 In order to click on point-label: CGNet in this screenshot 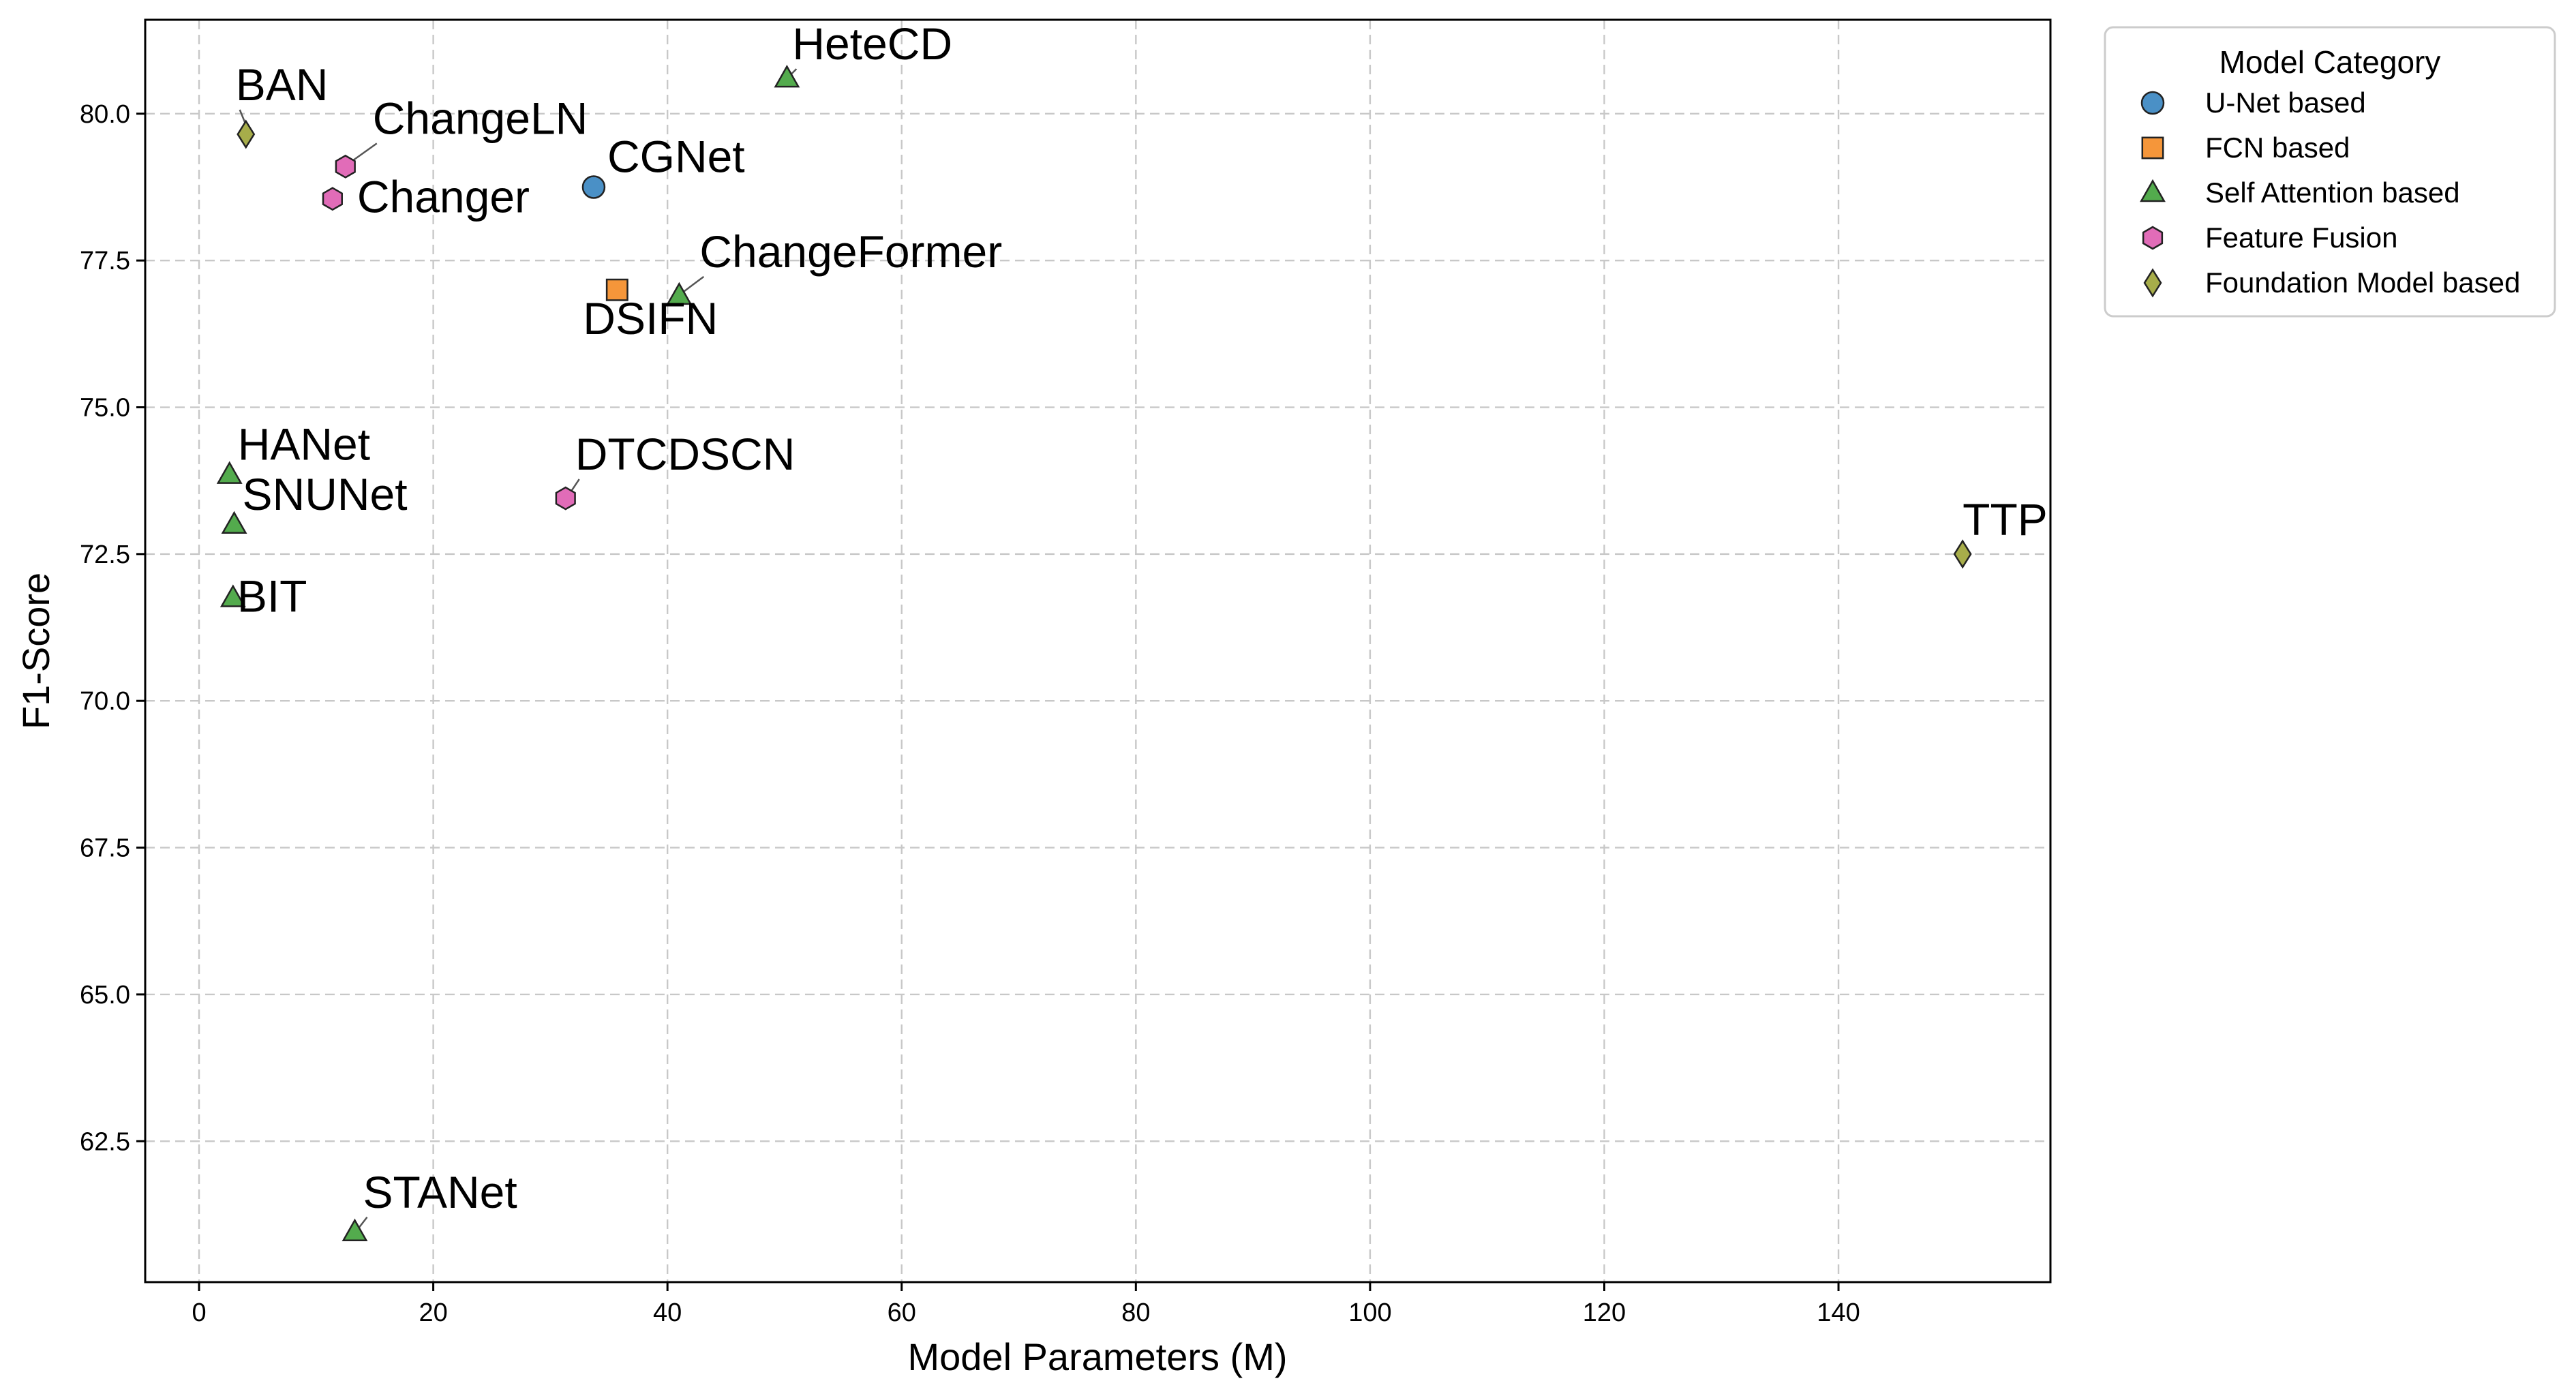, I will do `click(676, 156)`.